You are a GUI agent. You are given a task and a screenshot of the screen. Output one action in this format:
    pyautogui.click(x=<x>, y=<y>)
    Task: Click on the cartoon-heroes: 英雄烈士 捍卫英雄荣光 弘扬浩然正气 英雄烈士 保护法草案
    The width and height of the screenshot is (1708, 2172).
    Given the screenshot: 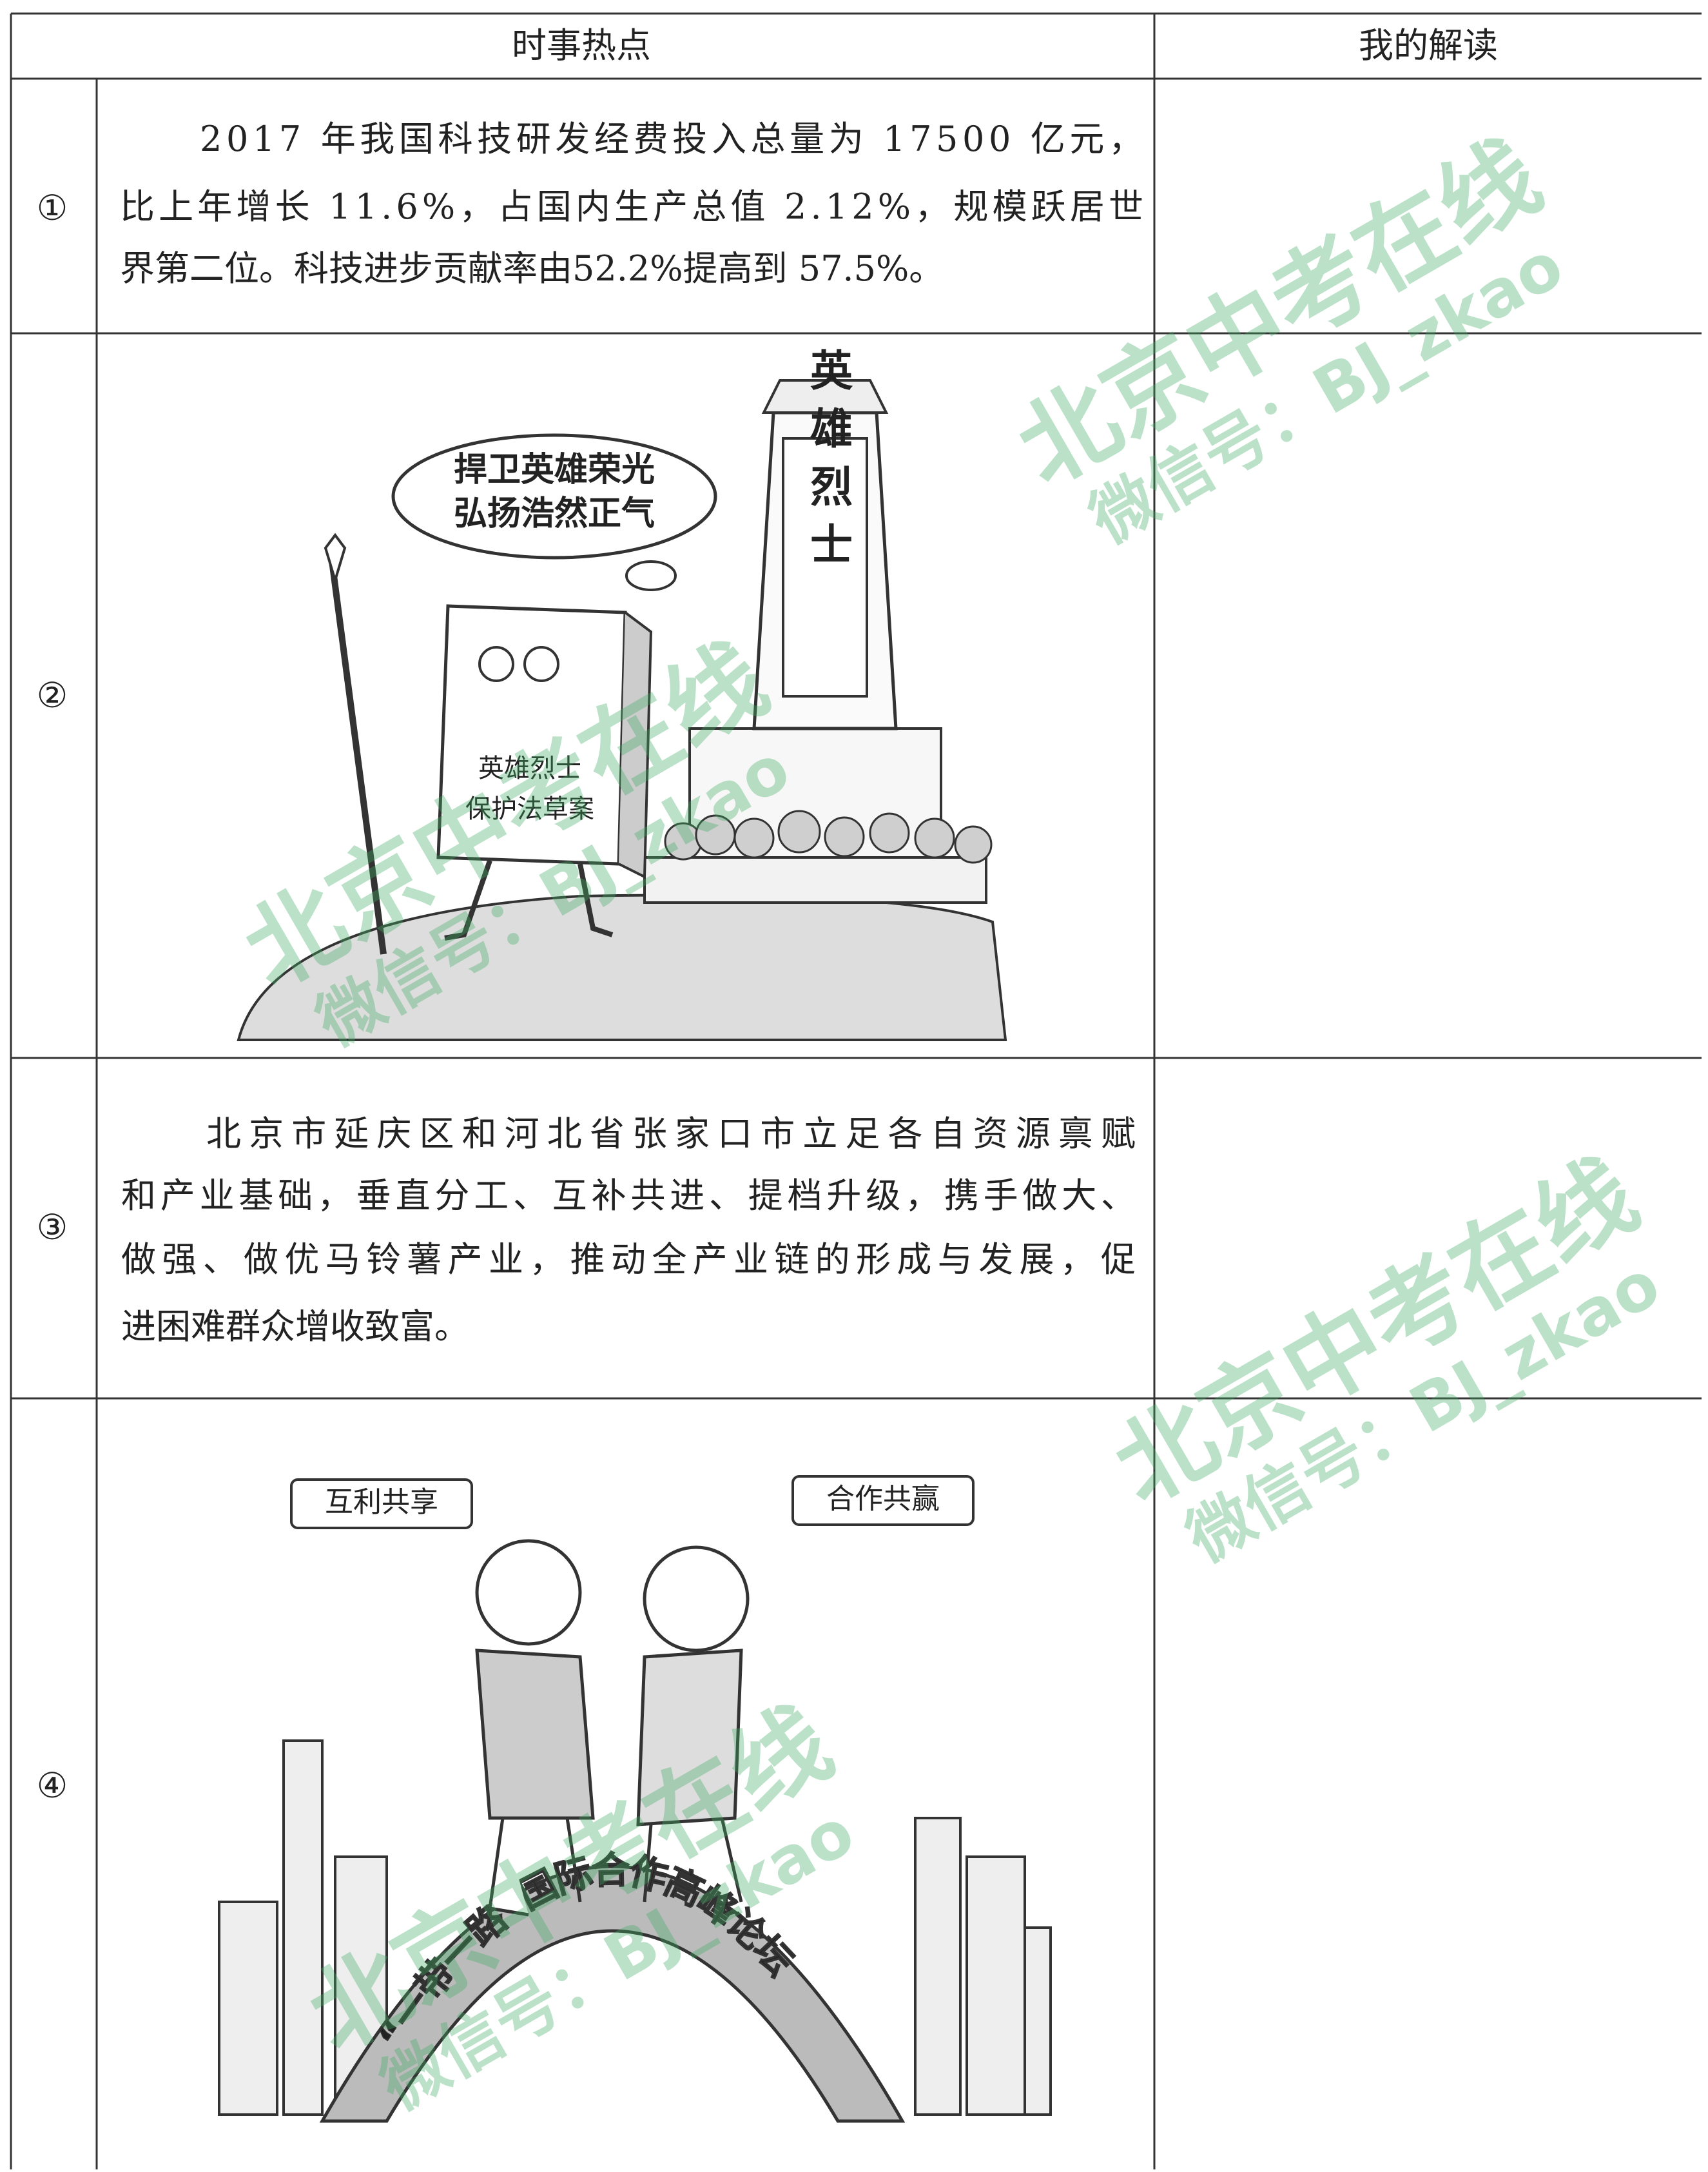 What is the action you would take?
    pyautogui.click(x=622, y=695)
    